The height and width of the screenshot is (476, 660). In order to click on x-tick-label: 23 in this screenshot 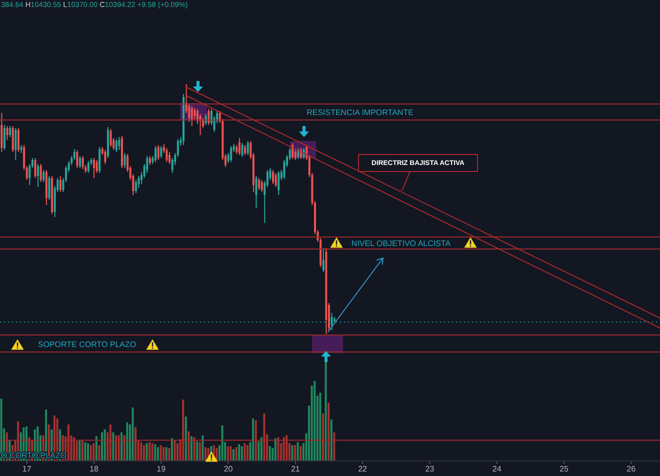, I will do `click(430, 469)`.